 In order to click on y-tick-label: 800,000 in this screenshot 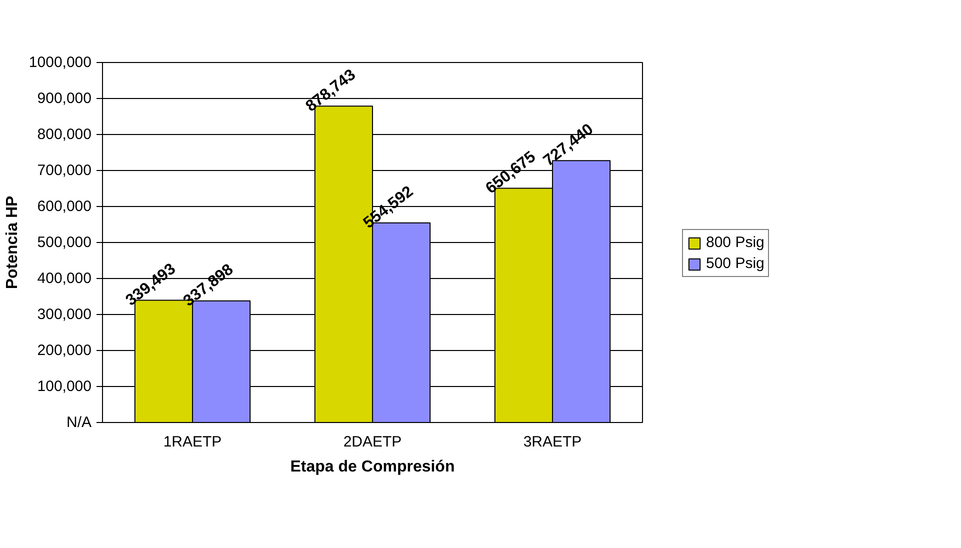, I will do `click(64, 134)`.